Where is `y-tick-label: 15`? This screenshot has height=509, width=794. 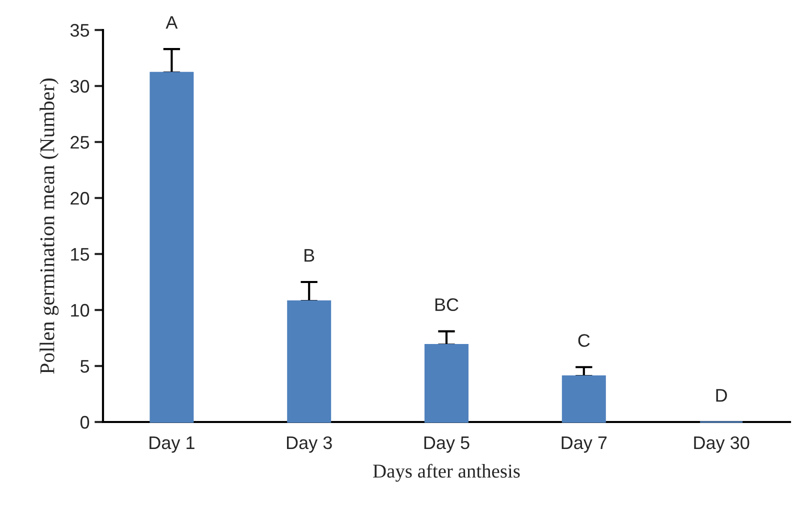 y-tick-label: 15 is located at coordinates (80, 254).